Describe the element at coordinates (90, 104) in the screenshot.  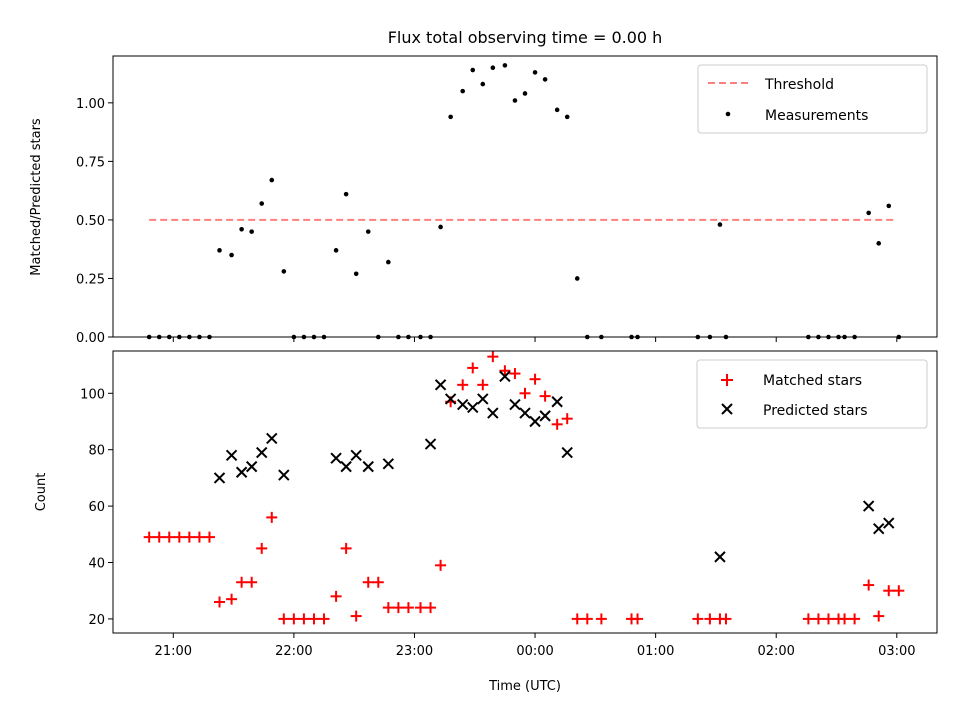
I see `y-tick-label: 1.00` at that location.